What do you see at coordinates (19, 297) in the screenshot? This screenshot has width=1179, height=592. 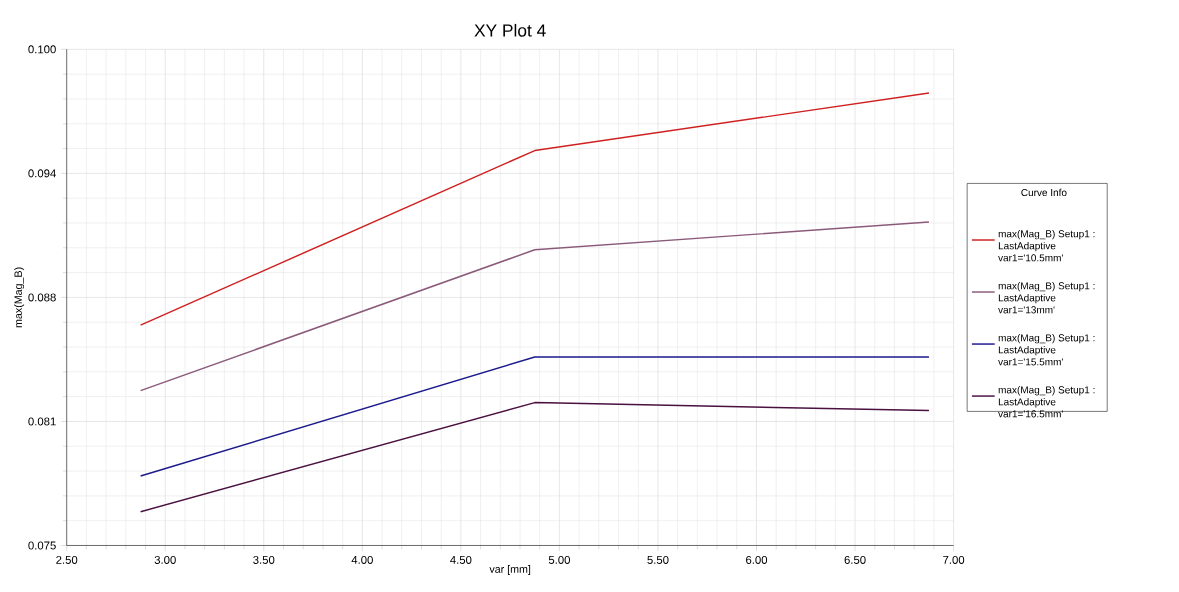 I see `y-axis-title: max(Mag_B)` at bounding box center [19, 297].